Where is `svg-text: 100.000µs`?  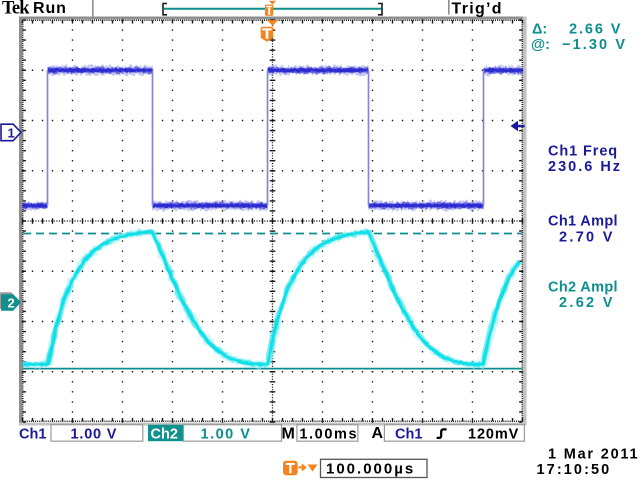 svg-text: 100.000µs is located at coordinates (370, 468).